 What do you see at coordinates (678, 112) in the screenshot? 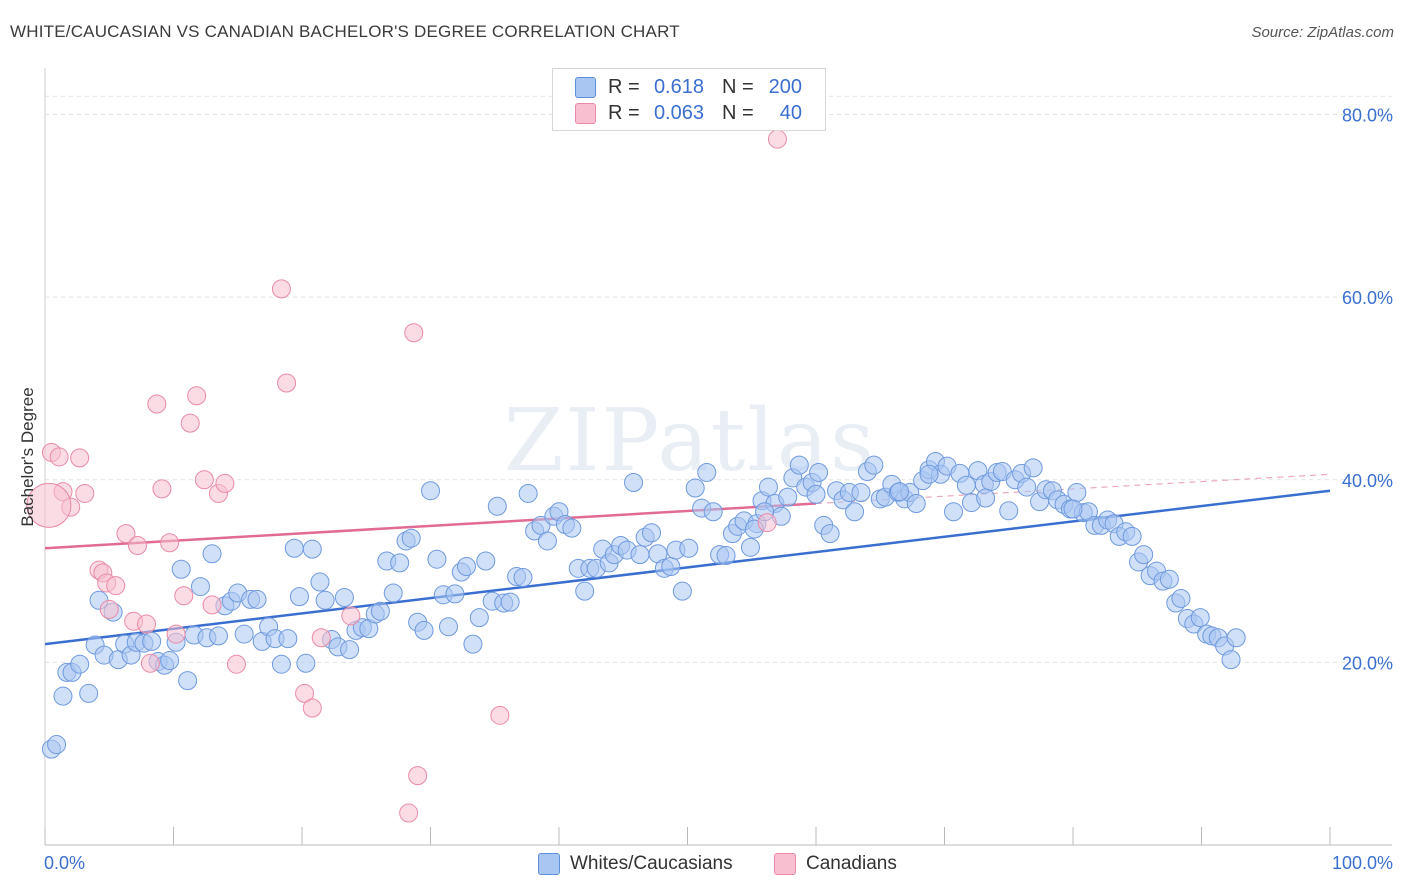
I see `r-value: 0.063` at bounding box center [678, 112].